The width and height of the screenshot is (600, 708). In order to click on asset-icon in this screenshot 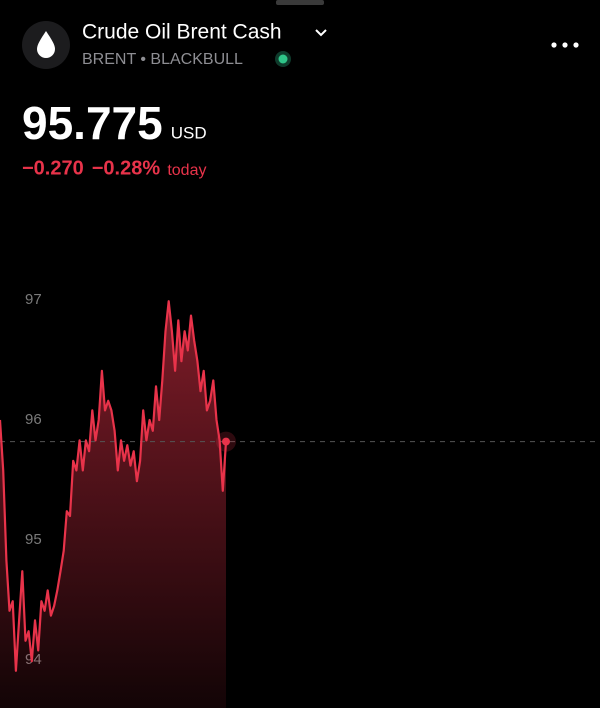, I will do `click(46, 45)`.